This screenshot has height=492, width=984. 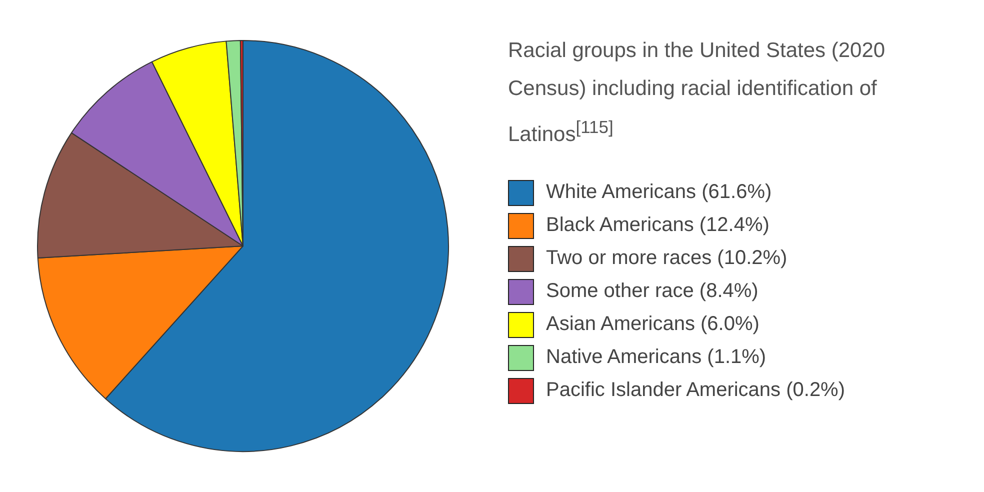 What do you see at coordinates (658, 225) in the screenshot?
I see `legend-label: Black Americans (12.4%)` at bounding box center [658, 225].